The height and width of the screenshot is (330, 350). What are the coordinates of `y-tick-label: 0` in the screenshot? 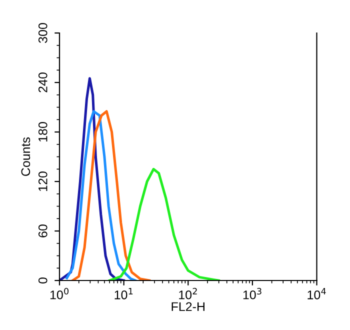 It's located at (43, 281).